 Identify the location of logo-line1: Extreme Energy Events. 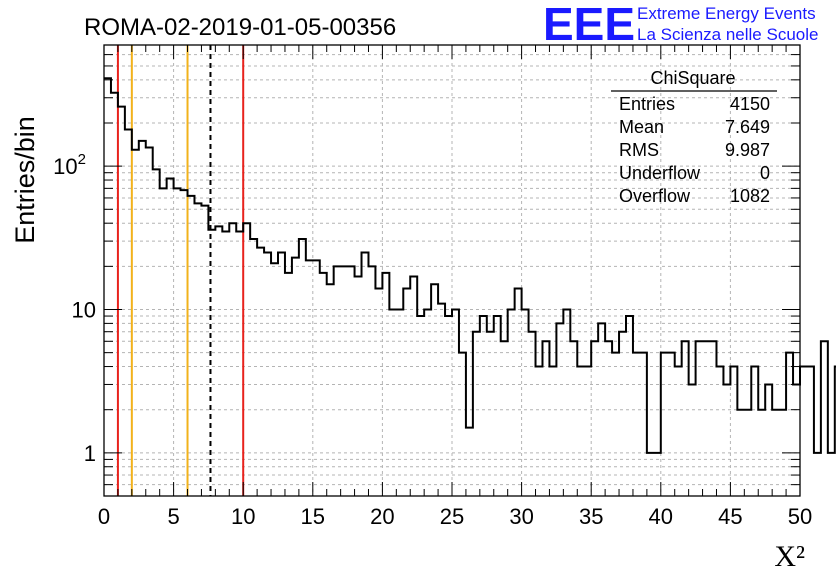
(726, 13).